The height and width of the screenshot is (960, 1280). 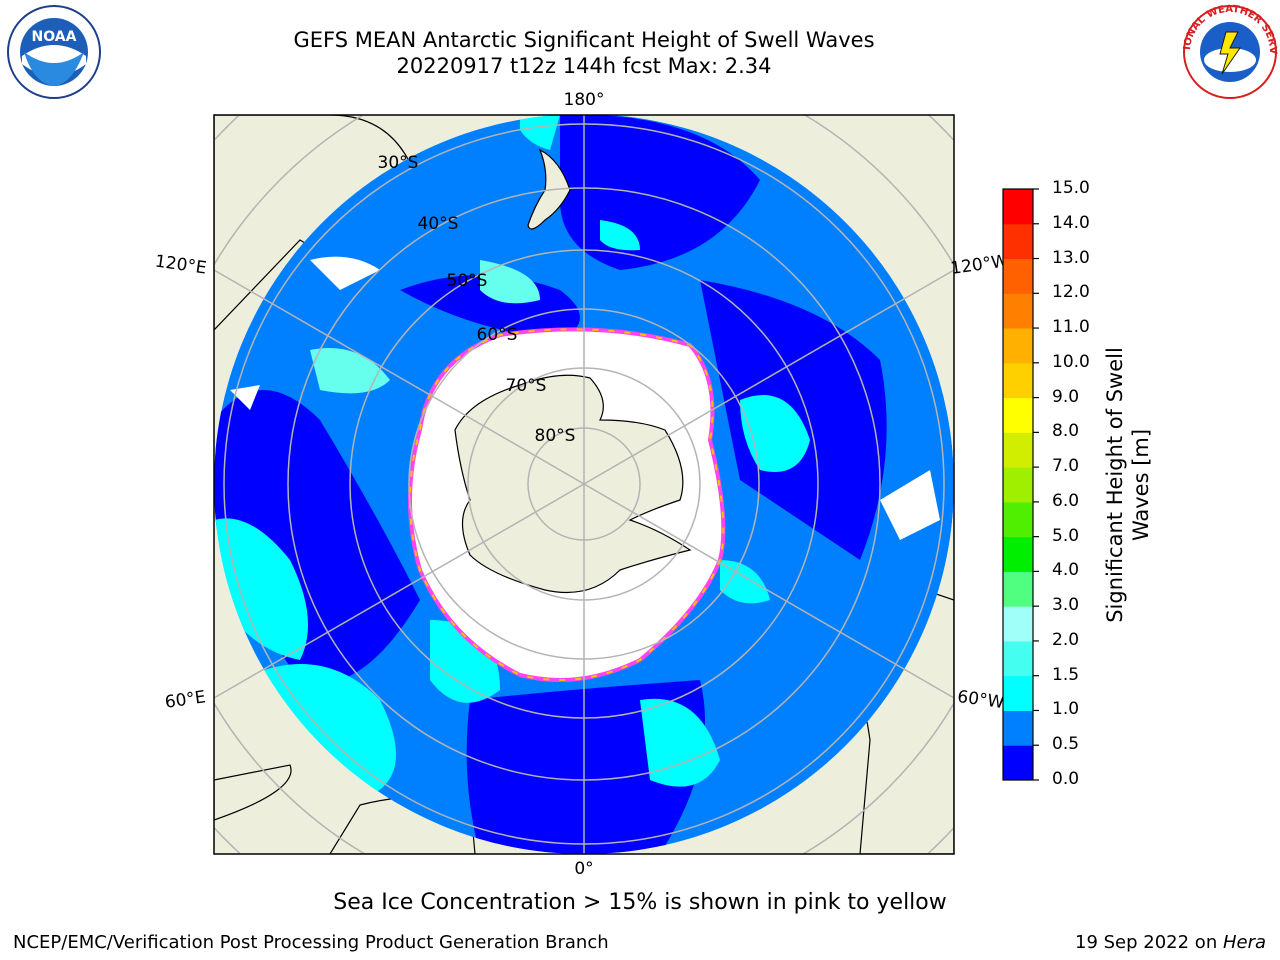 What do you see at coordinates (1071, 292) in the screenshot?
I see `colorbar-tick-label: 12.0` at bounding box center [1071, 292].